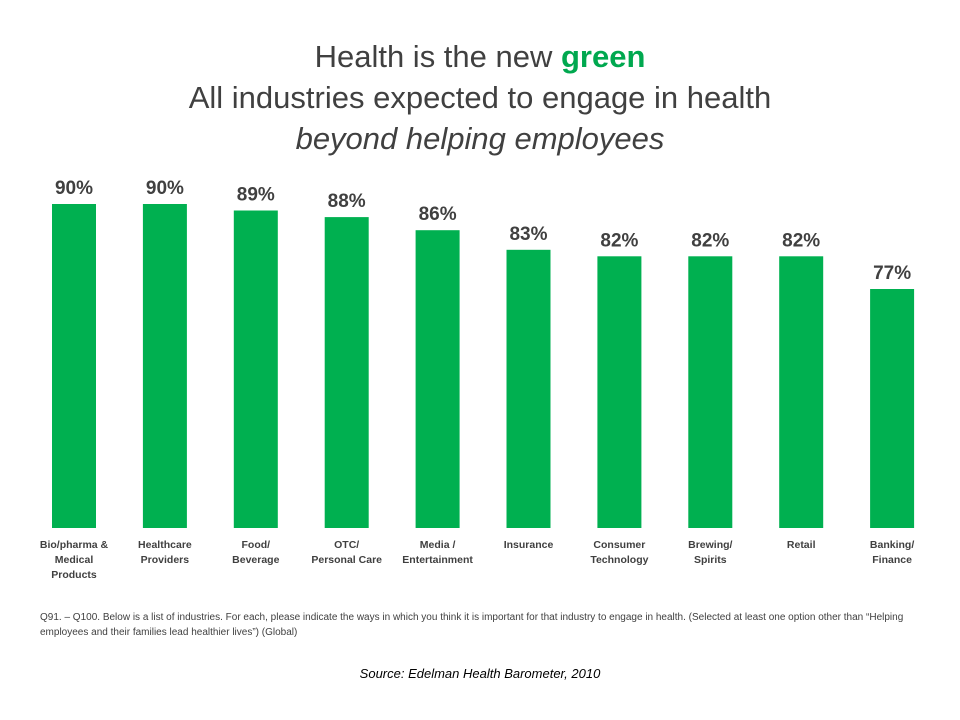 This screenshot has width=960, height=720. What do you see at coordinates (438, 545) in the screenshot?
I see `category-label-4-line-0: Media /` at bounding box center [438, 545].